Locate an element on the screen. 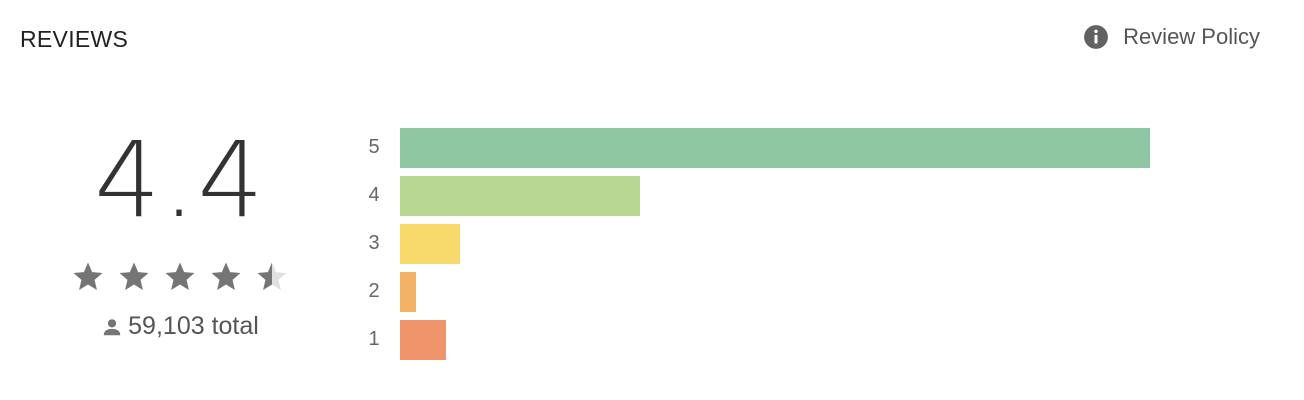  rating-summary: 4.4 59,103 total is located at coordinates (180, 230).